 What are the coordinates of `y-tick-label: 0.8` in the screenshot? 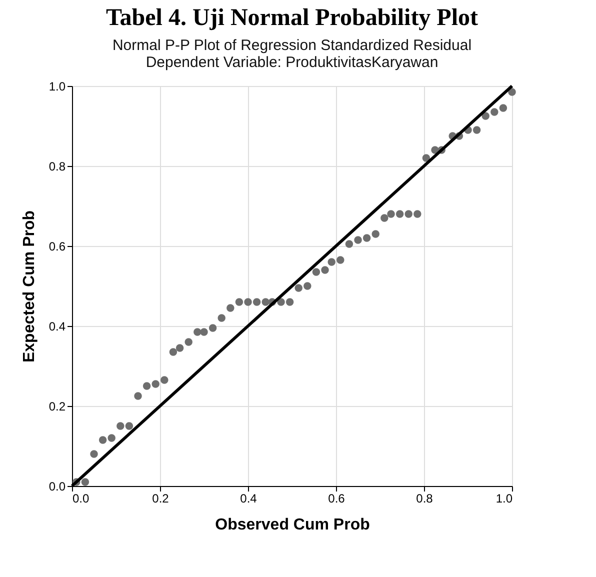 It's located at (57, 167).